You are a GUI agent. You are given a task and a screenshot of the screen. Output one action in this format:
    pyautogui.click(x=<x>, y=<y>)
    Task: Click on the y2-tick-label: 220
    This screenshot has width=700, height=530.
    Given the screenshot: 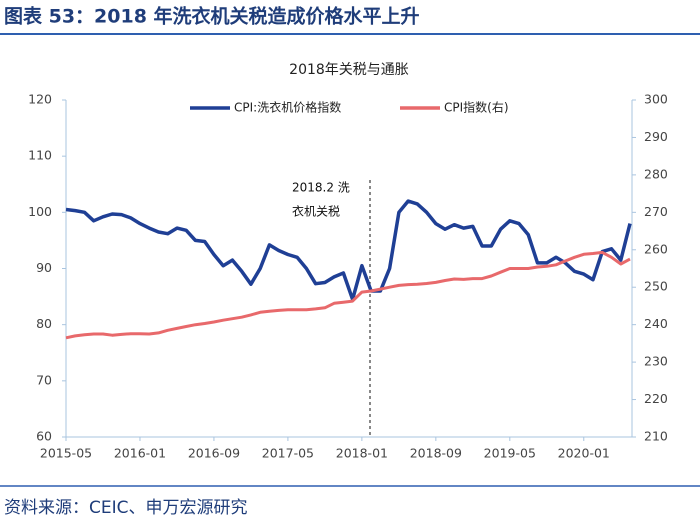 What is the action you would take?
    pyautogui.click(x=656, y=398)
    